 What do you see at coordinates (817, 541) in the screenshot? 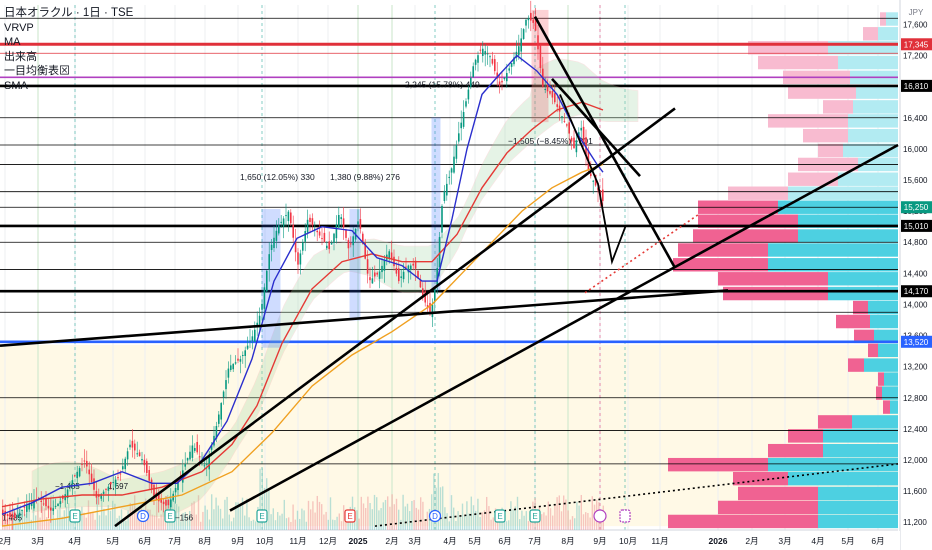
I see `time-tick-label: 4月` at bounding box center [817, 541].